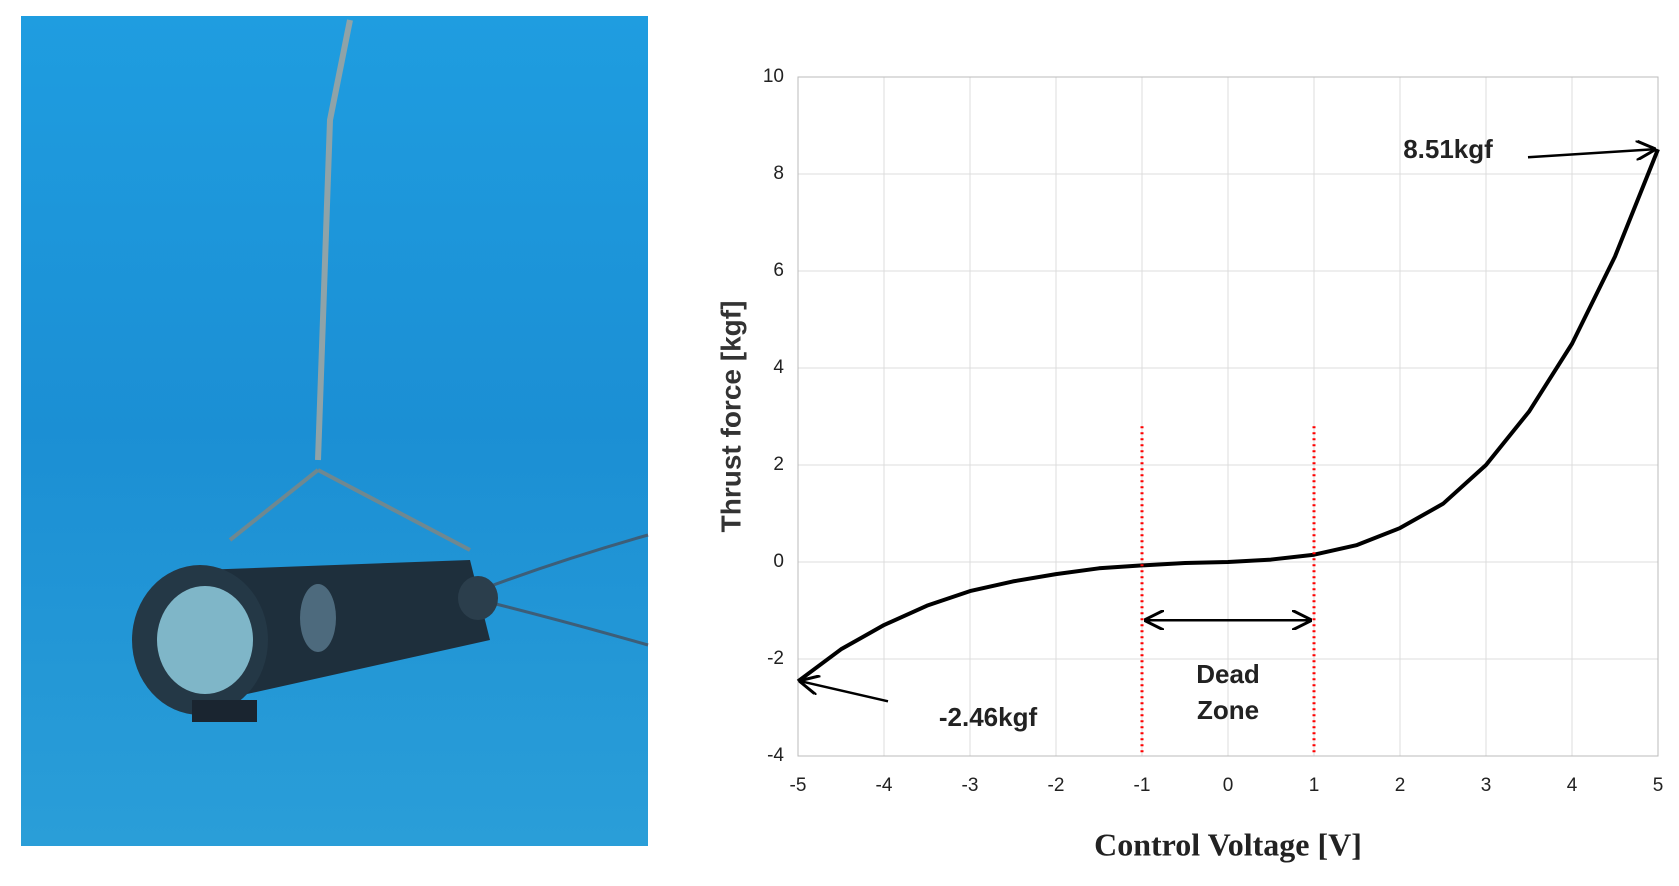 This screenshot has height=886, width=1679. What do you see at coordinates (1228, 710) in the screenshot?
I see `dead-zone-label: Zone` at bounding box center [1228, 710].